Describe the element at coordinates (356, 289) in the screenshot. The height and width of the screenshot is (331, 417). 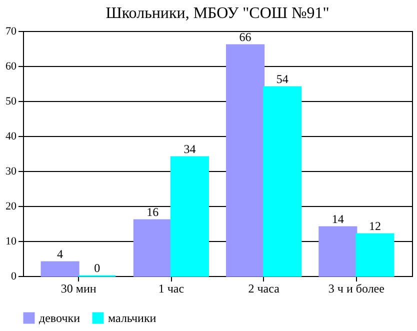
I see `x-tick-label: 3 ч и более` at that location.